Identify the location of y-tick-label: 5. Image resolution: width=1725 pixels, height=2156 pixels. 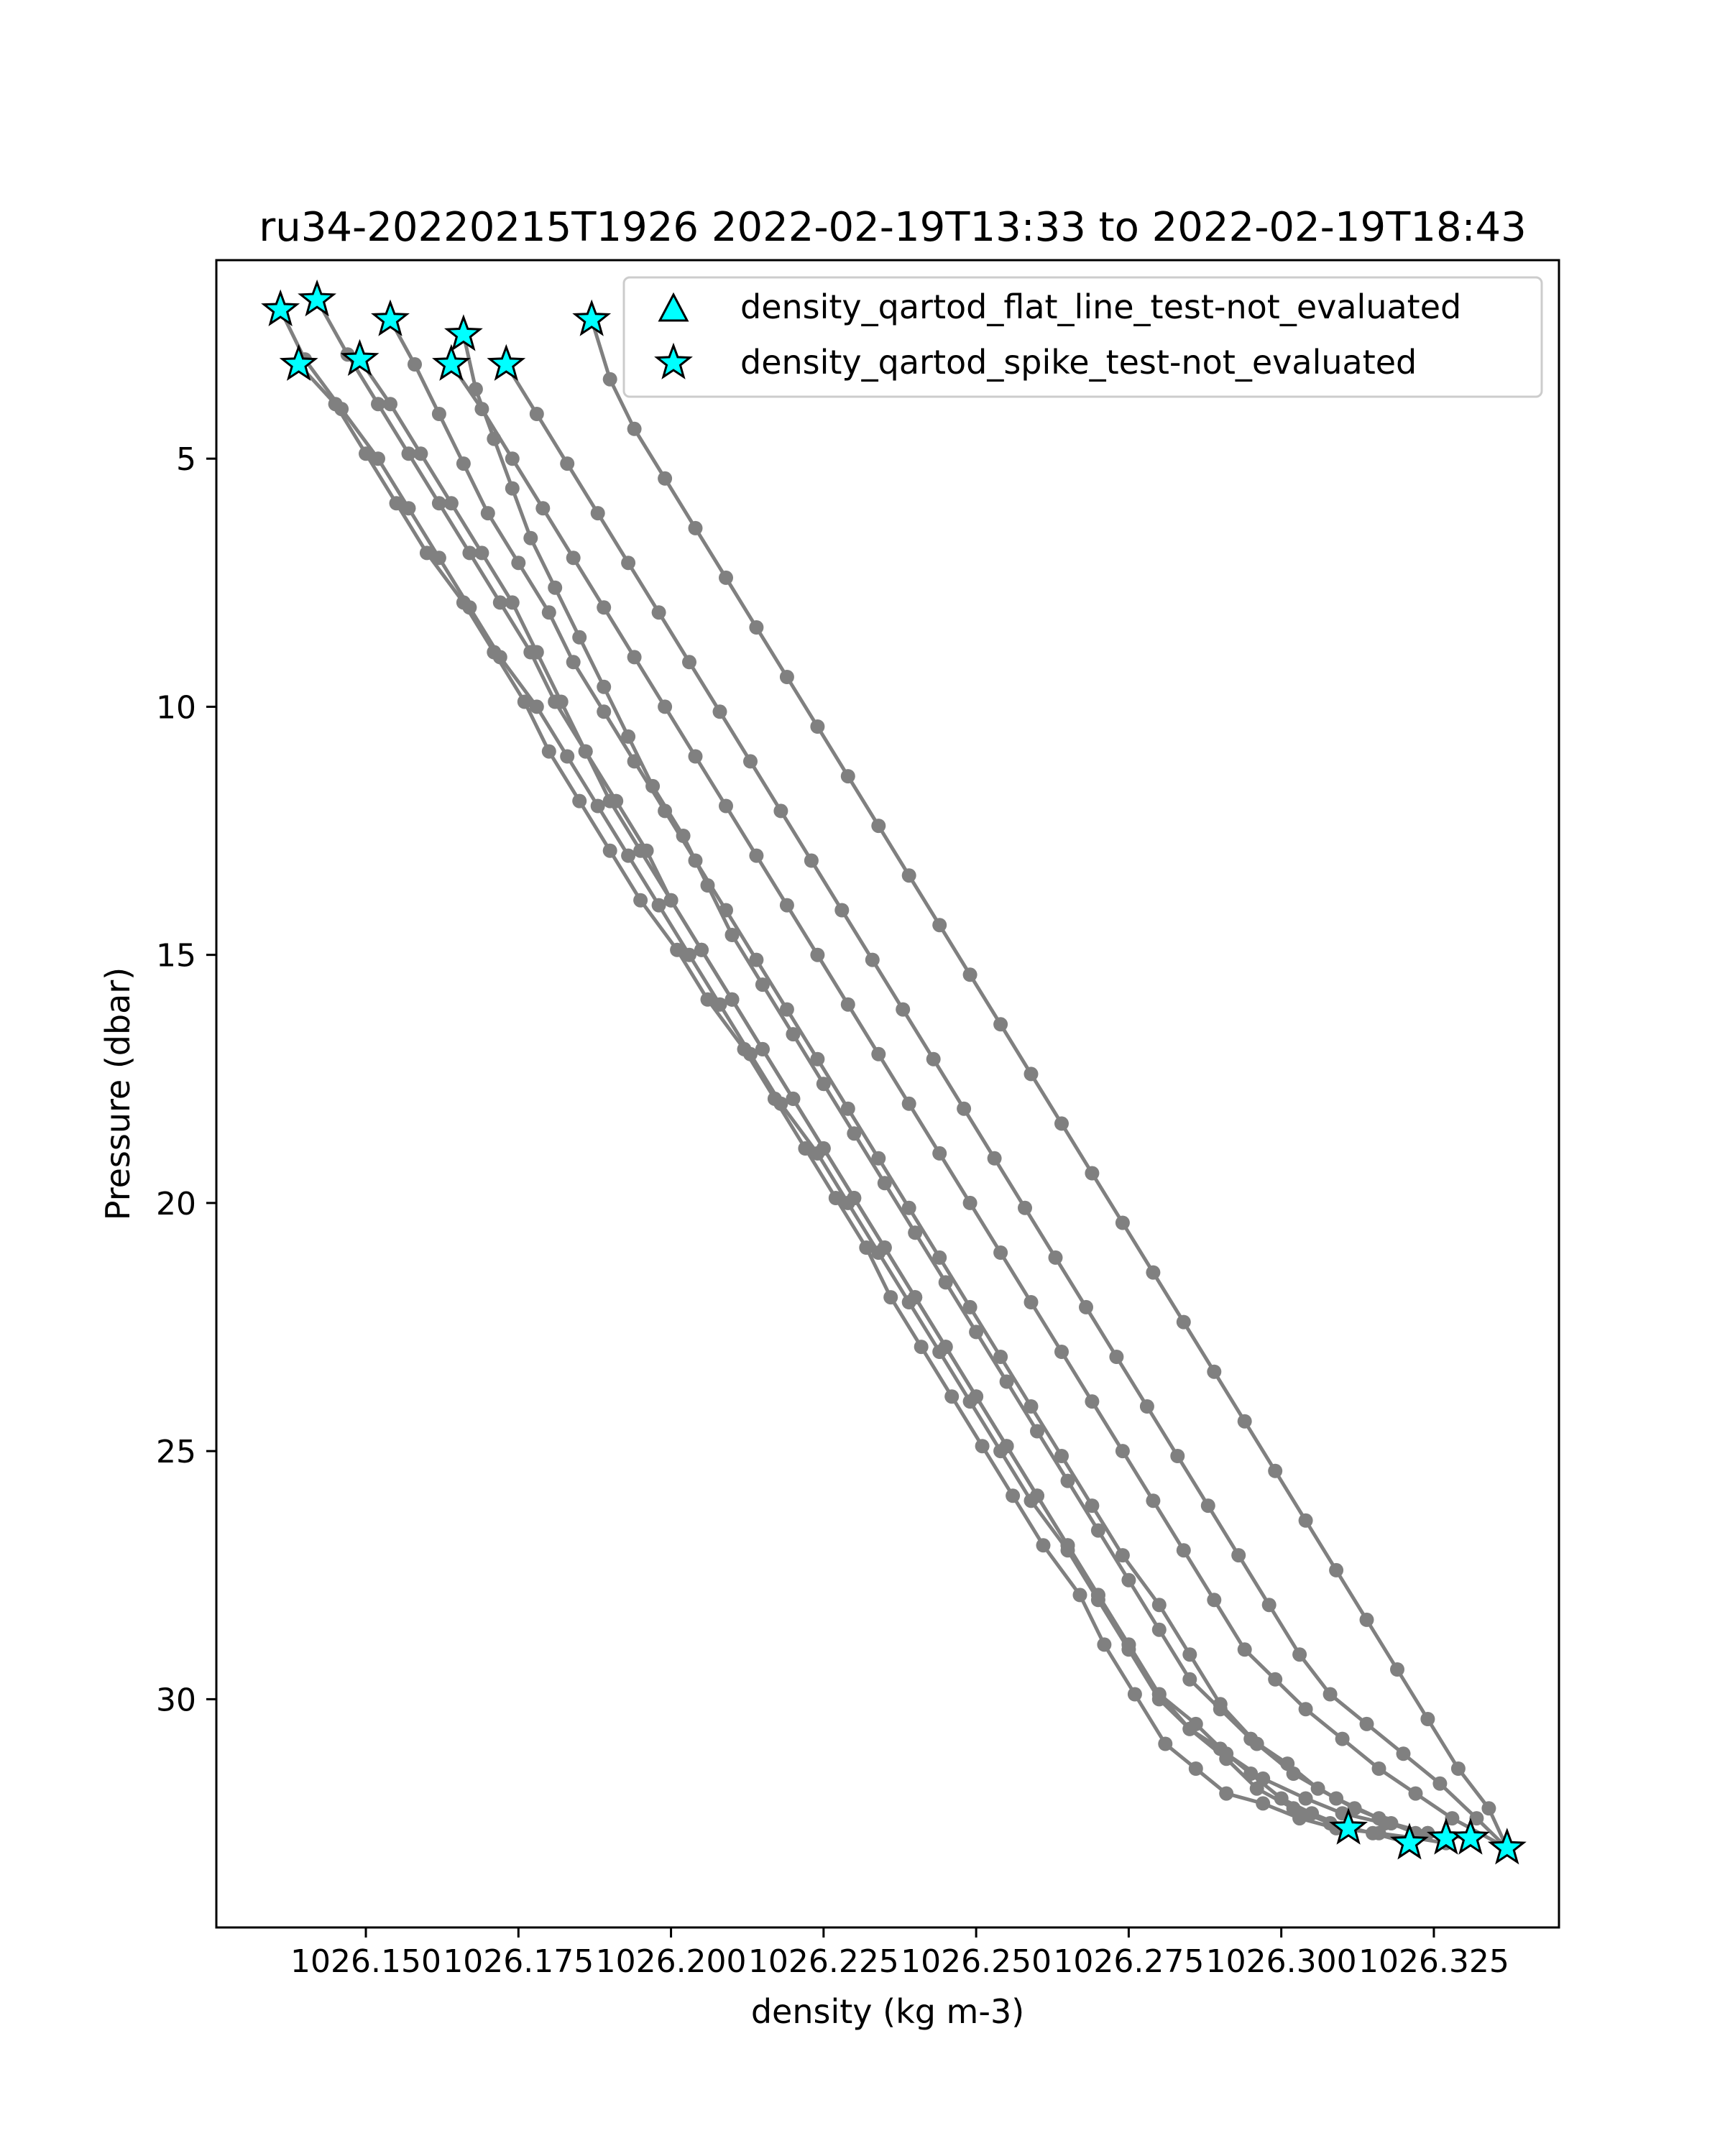
(186, 459).